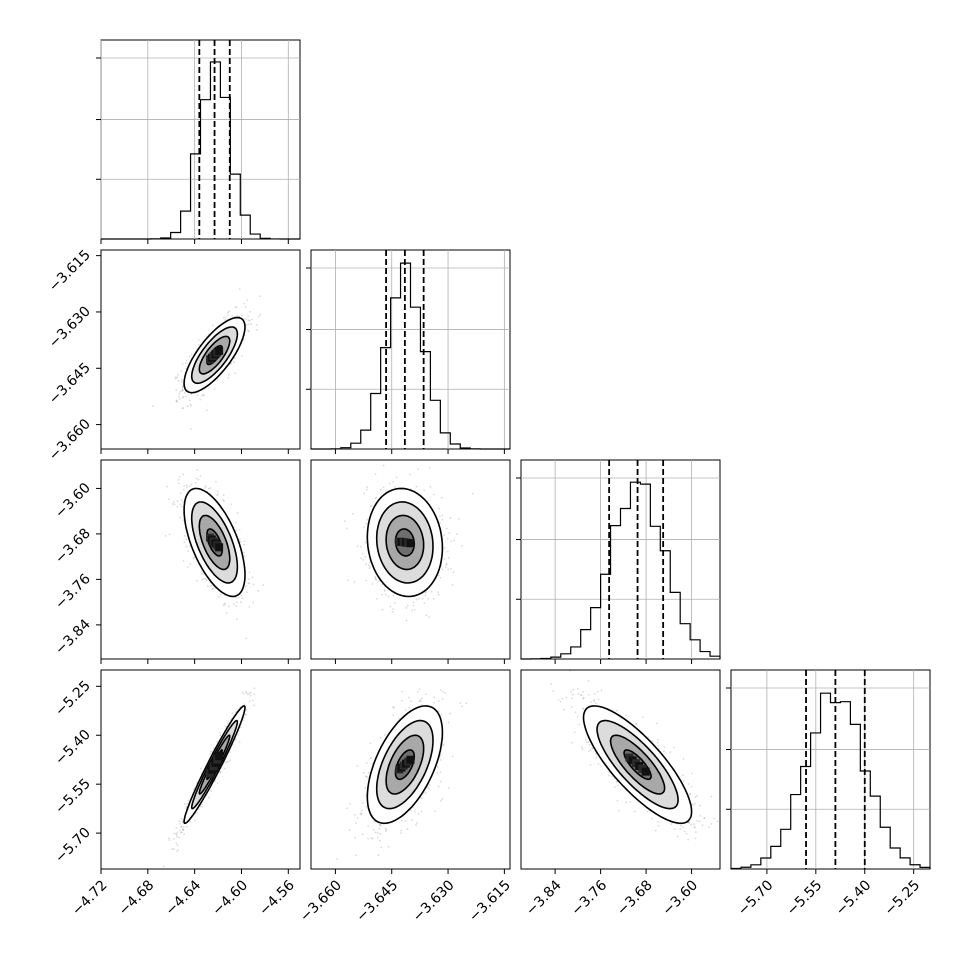 Image resolution: width=970 pixels, height=970 pixels. I want to click on panel-border, so click(410, 769).